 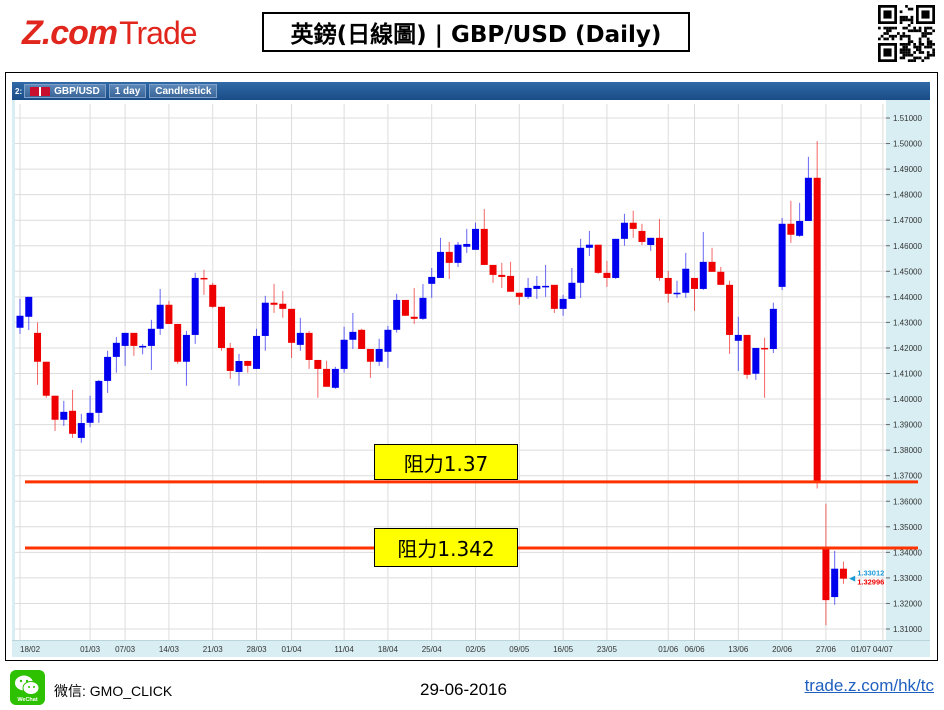 What do you see at coordinates (257, 352) in the screenshot?
I see `candle-body-28/03` at bounding box center [257, 352].